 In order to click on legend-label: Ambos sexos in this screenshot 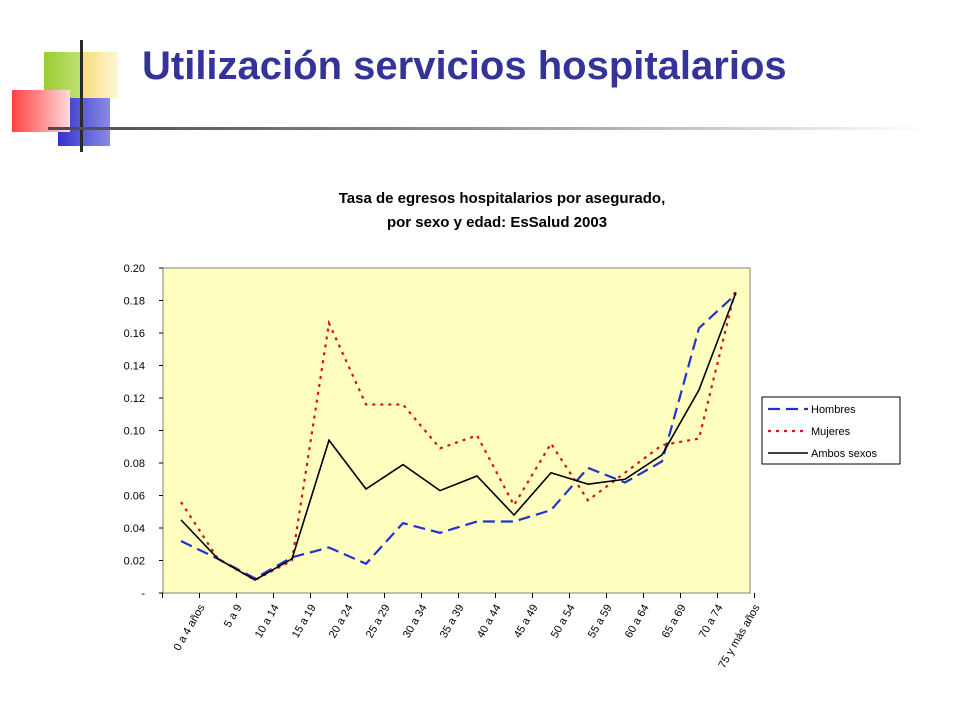, I will do `click(844, 454)`.